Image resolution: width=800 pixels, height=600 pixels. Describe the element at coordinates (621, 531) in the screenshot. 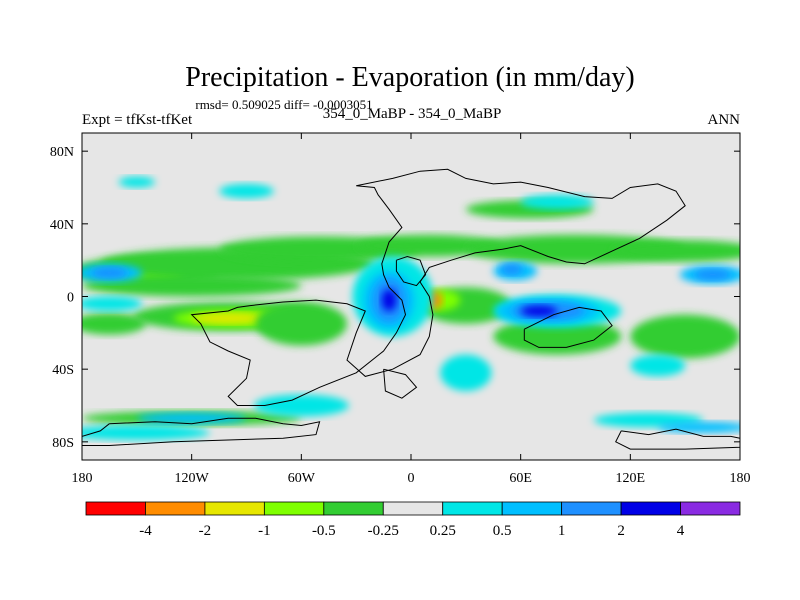

I see `colorbar-label-8: 2` at that location.